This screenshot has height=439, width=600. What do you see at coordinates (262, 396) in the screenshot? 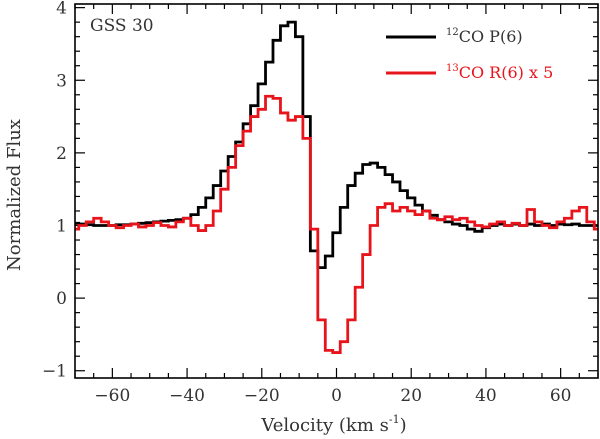
I see `x-tick-label: −20` at bounding box center [262, 396].